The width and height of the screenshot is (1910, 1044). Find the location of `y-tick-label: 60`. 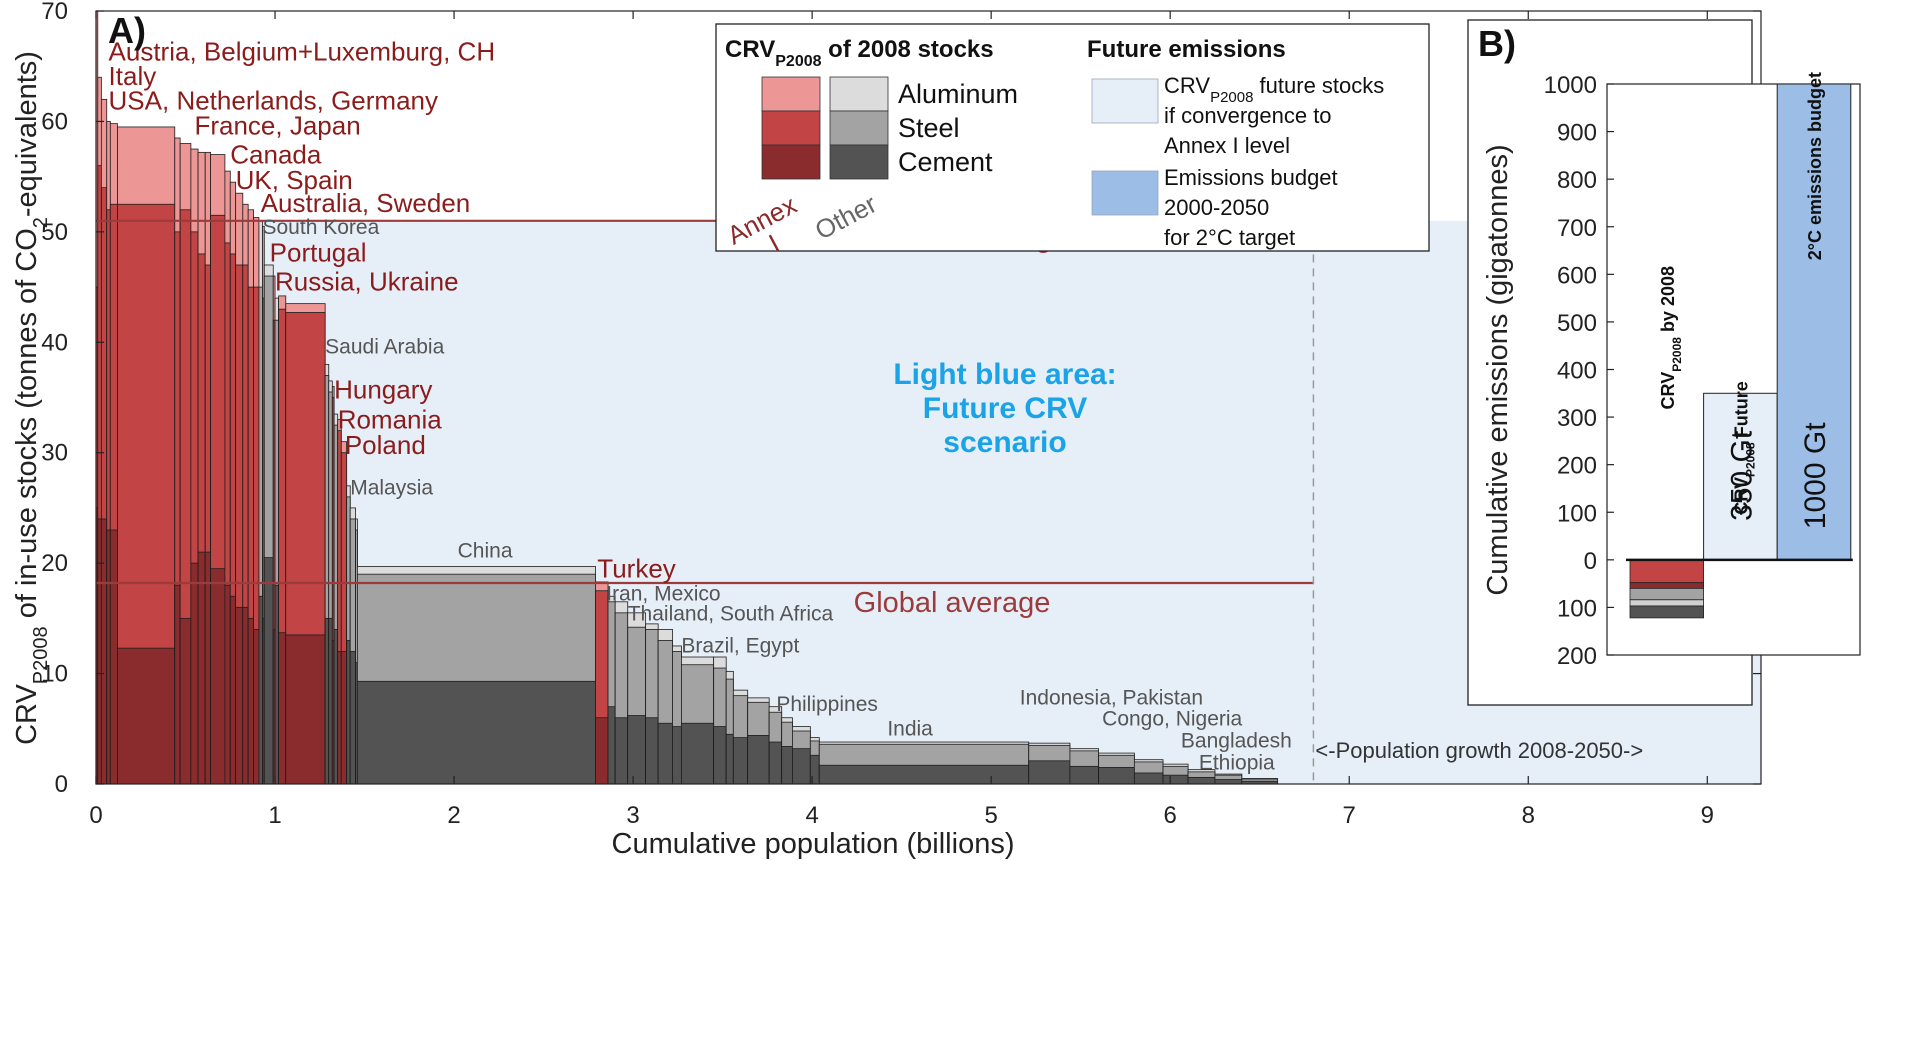

y-tick-label: 60 is located at coordinates (54, 121).